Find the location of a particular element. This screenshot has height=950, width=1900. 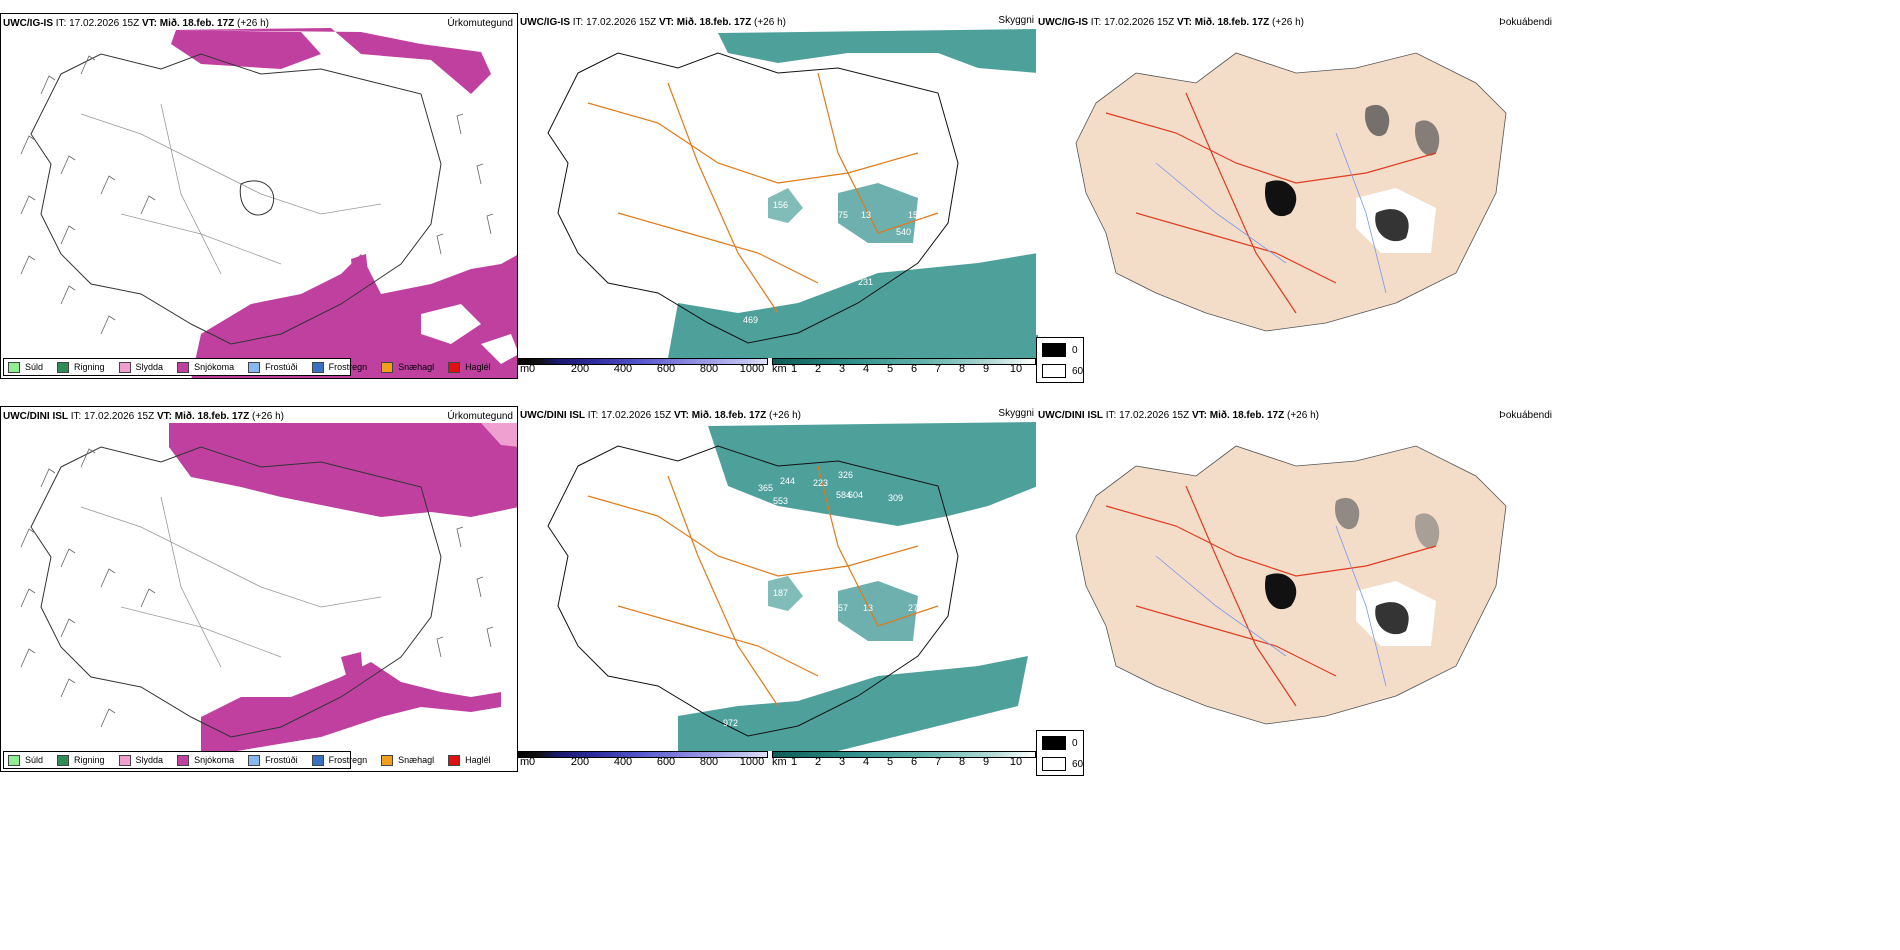

vis-label: 365 is located at coordinates (765, 488).